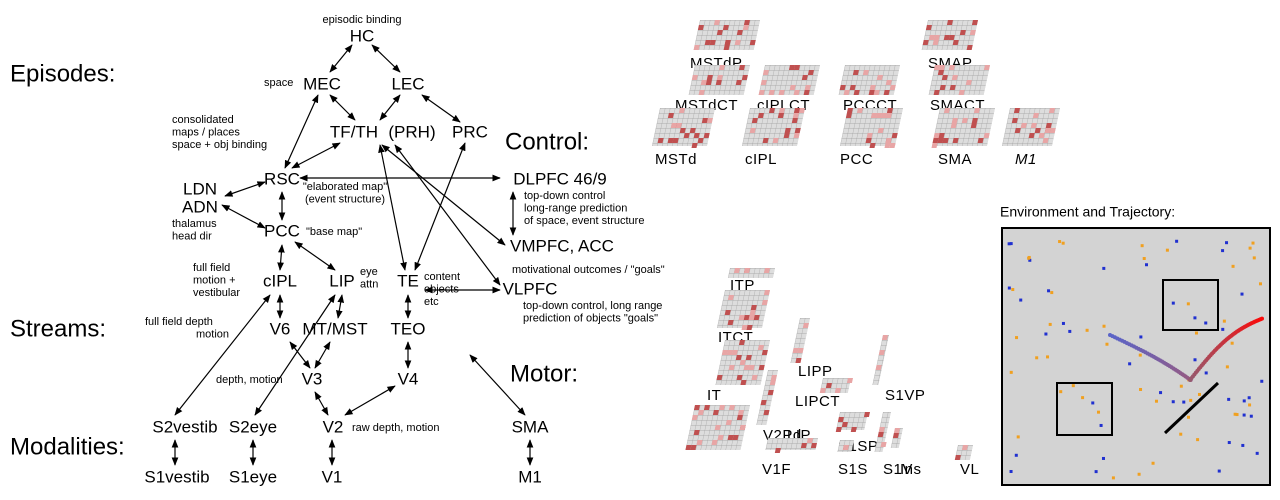 The height and width of the screenshot is (500, 1280). I want to click on annotation: consolidated, so click(203, 120).